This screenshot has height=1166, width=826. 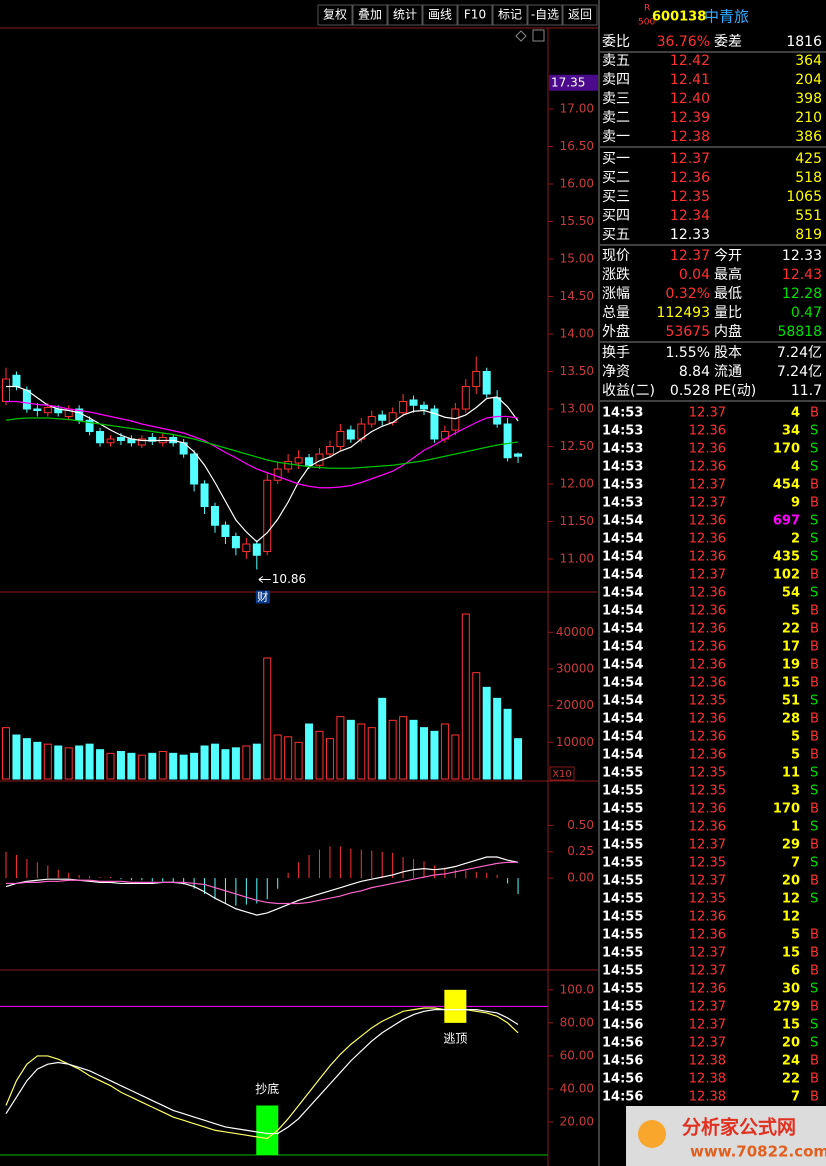 I want to click on y-tick-label: 0.00, so click(x=580, y=878).